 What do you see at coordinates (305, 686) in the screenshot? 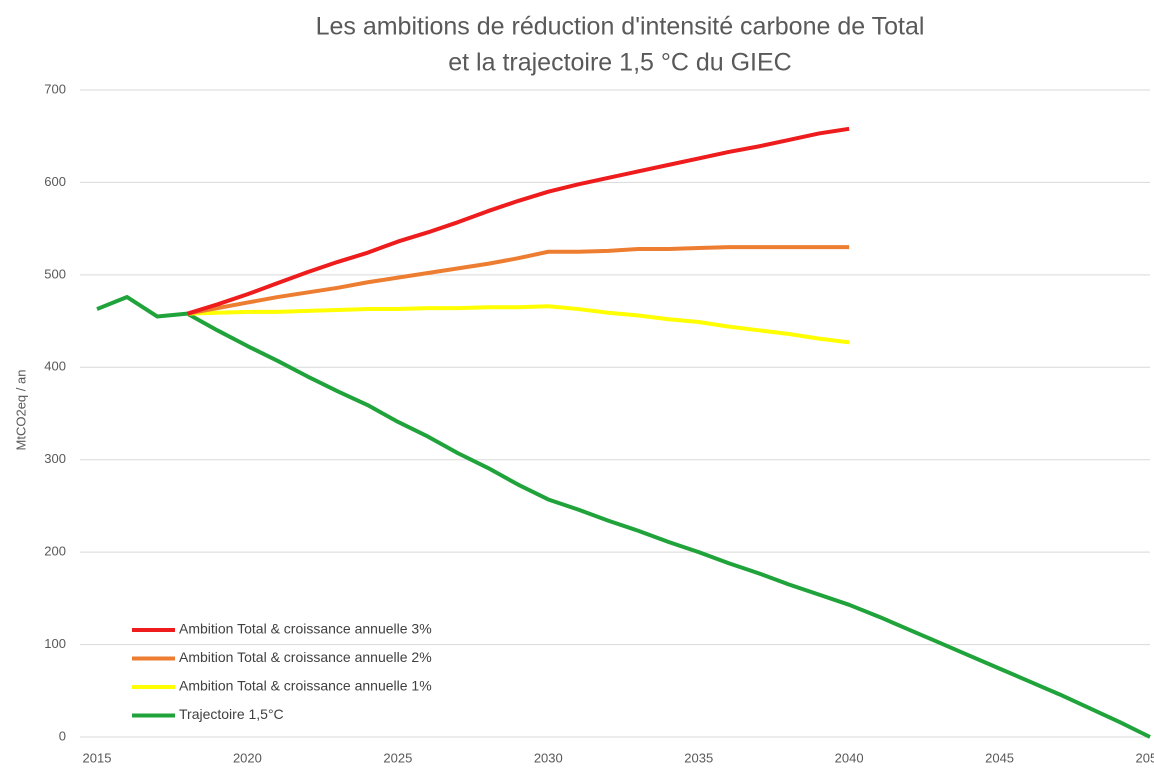
I see `legend-label: Ambition Total & croissance annuelle 1%` at bounding box center [305, 686].